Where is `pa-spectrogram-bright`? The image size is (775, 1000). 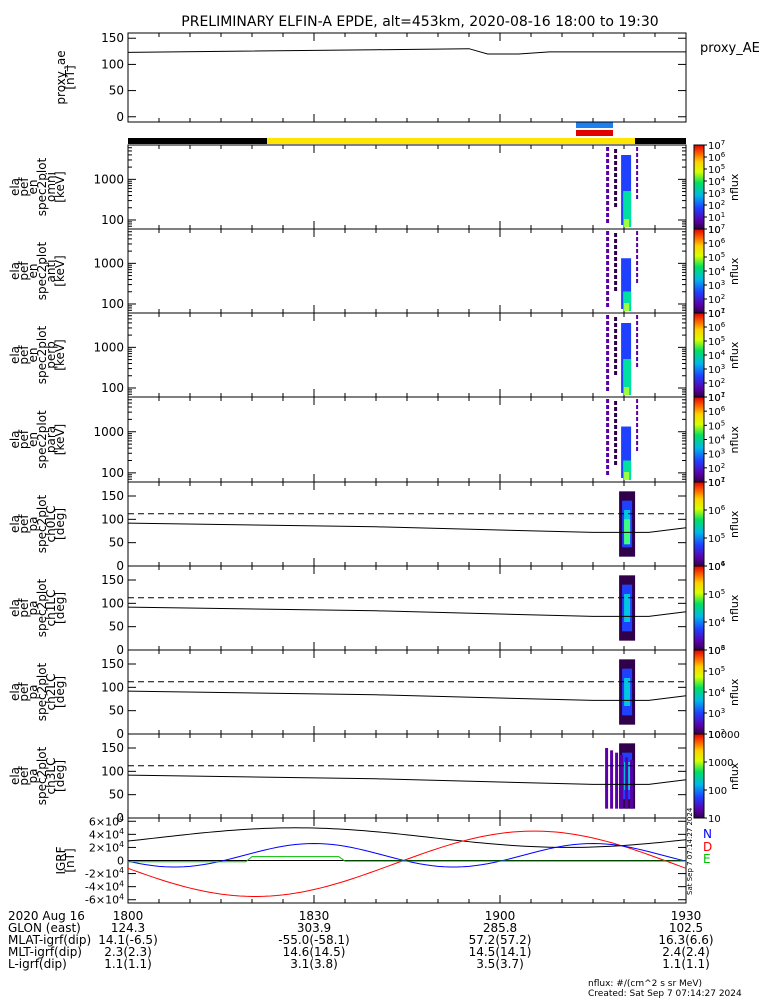 pa-spectrogram-bright is located at coordinates (627, 608).